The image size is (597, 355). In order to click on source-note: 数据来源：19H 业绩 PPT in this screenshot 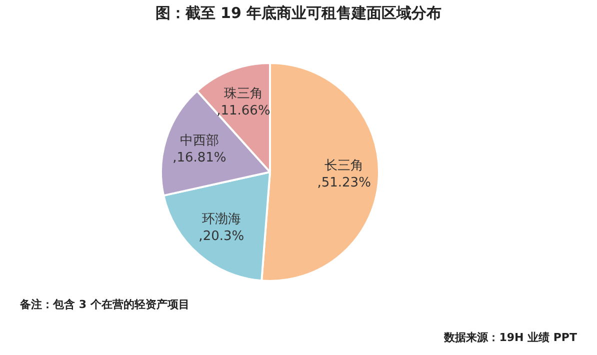, I will do `click(510, 337)`.